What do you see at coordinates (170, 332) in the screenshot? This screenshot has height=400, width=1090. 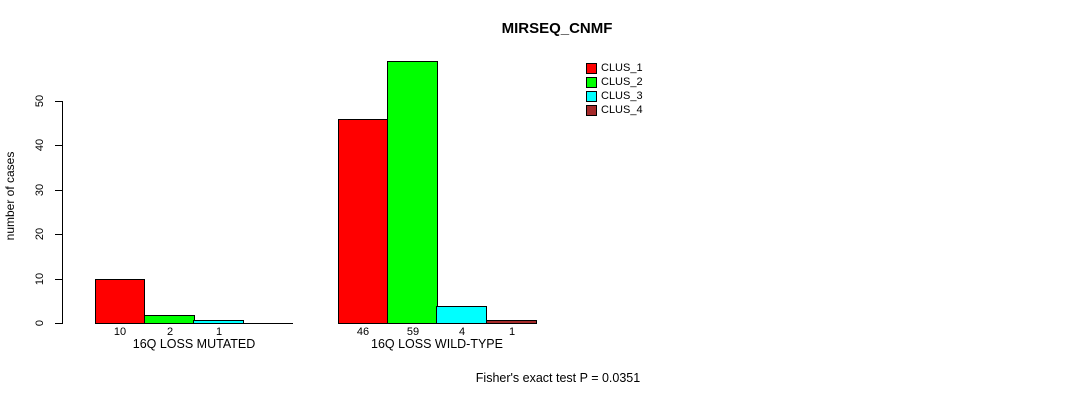 I see `bar-value-label: 2` at bounding box center [170, 332].